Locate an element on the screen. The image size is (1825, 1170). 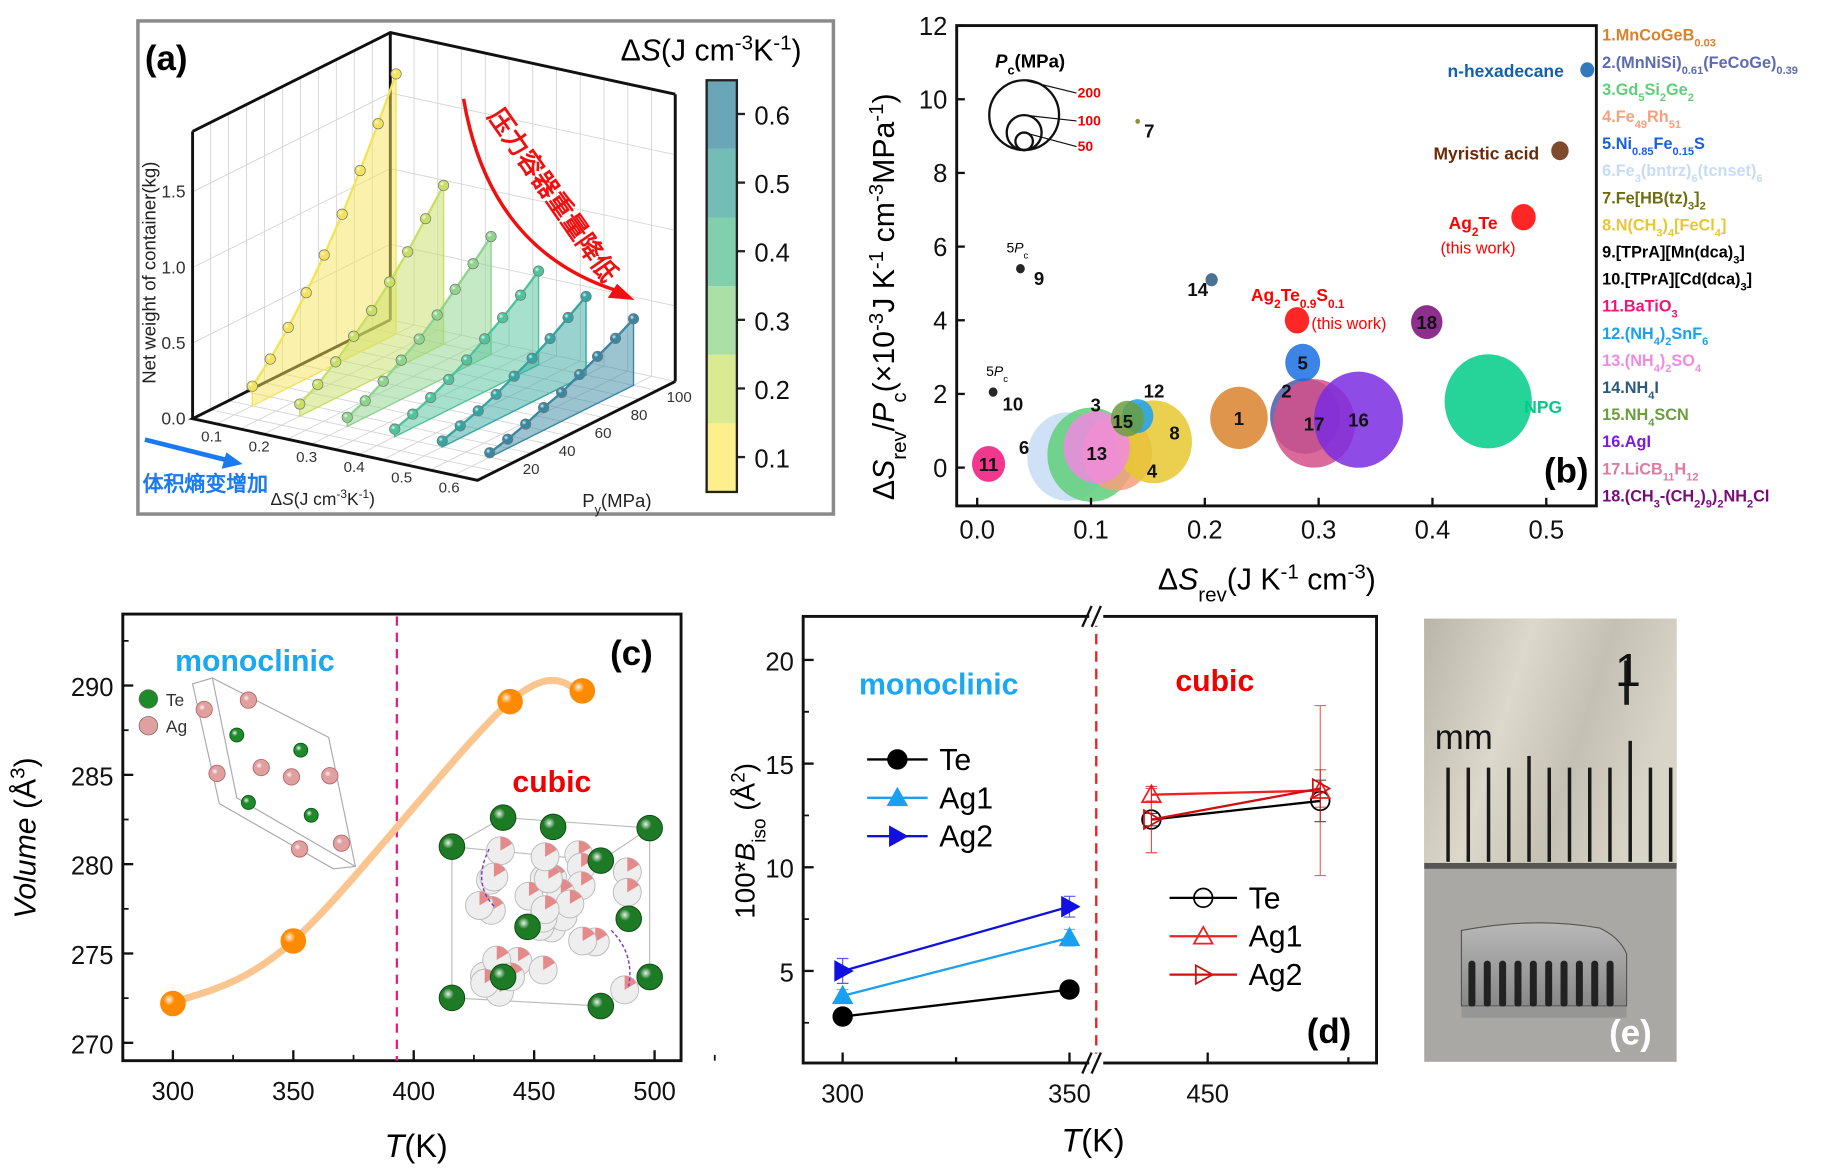
bubble-label: 15 is located at coordinates (1122, 421).